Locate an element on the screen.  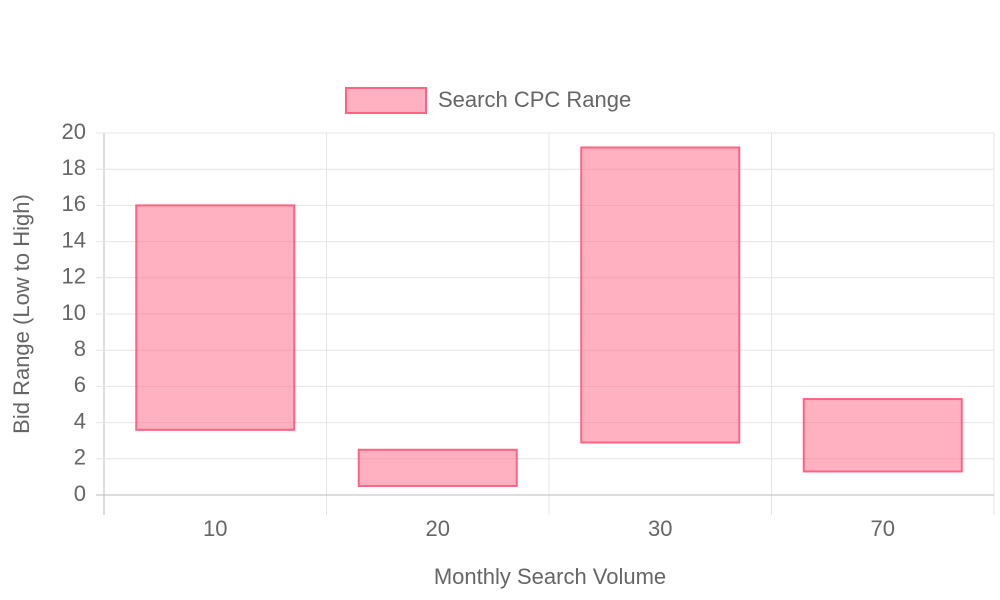
legend-label: Search CPC Range is located at coordinates (534, 99).